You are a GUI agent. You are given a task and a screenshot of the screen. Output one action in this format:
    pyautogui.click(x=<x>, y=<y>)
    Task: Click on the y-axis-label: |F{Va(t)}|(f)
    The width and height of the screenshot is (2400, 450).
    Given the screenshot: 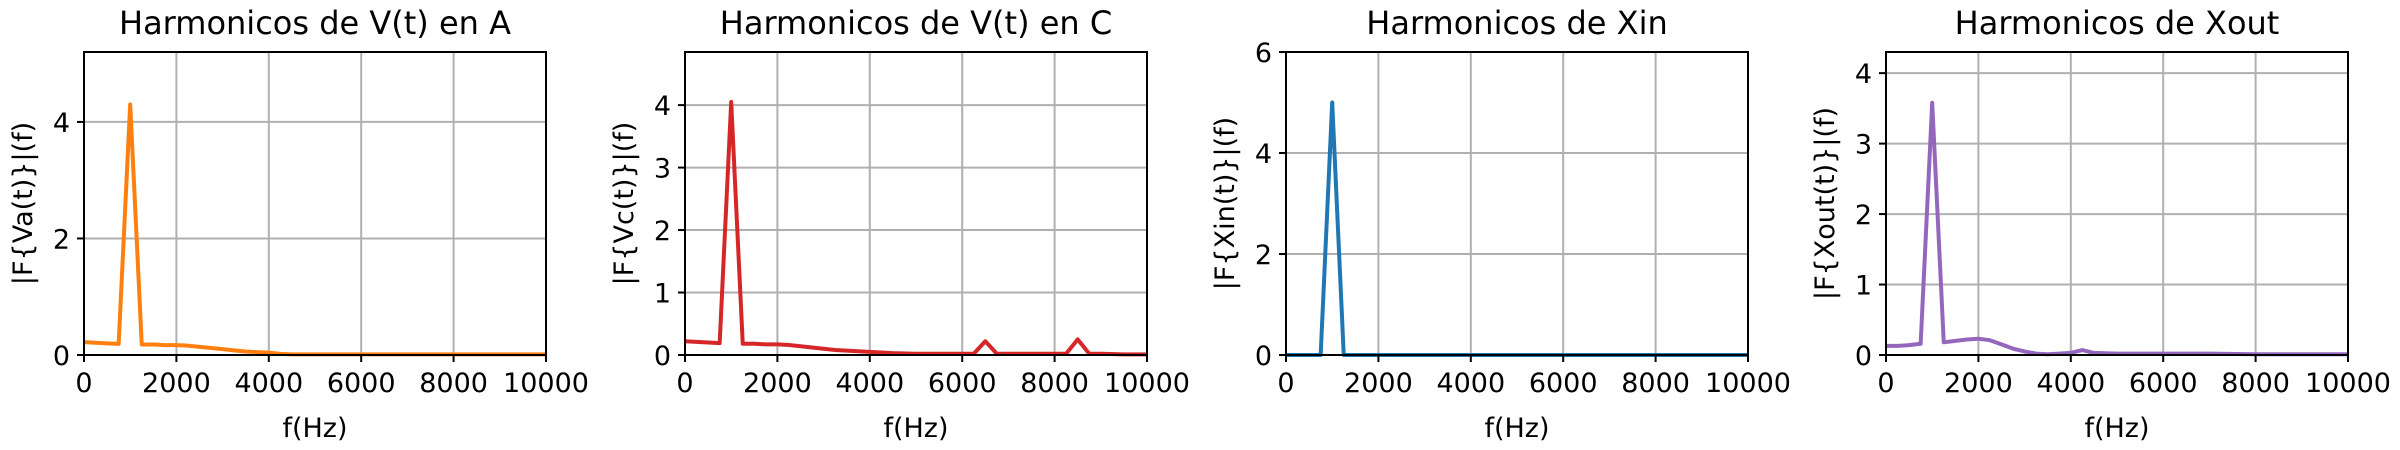 What is the action you would take?
    pyautogui.click(x=23, y=203)
    